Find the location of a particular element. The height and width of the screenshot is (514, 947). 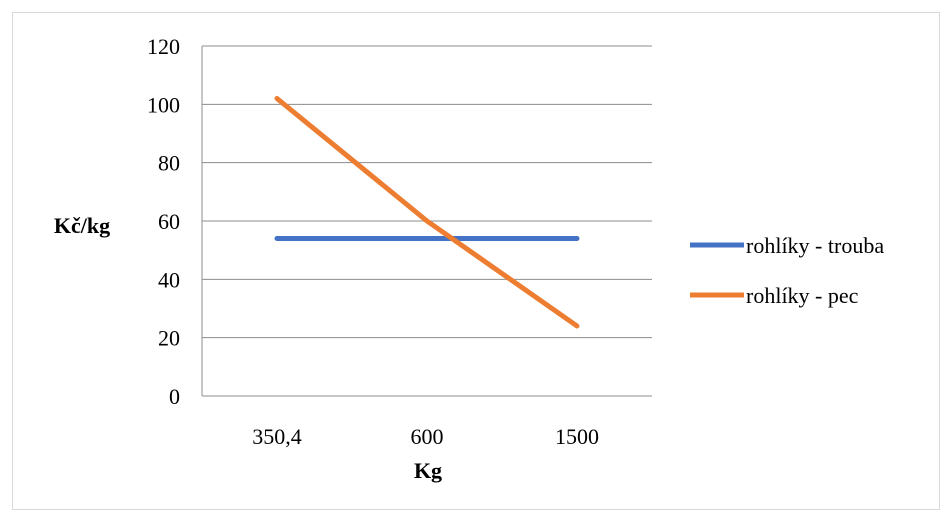

series-lines is located at coordinates (427, 212).